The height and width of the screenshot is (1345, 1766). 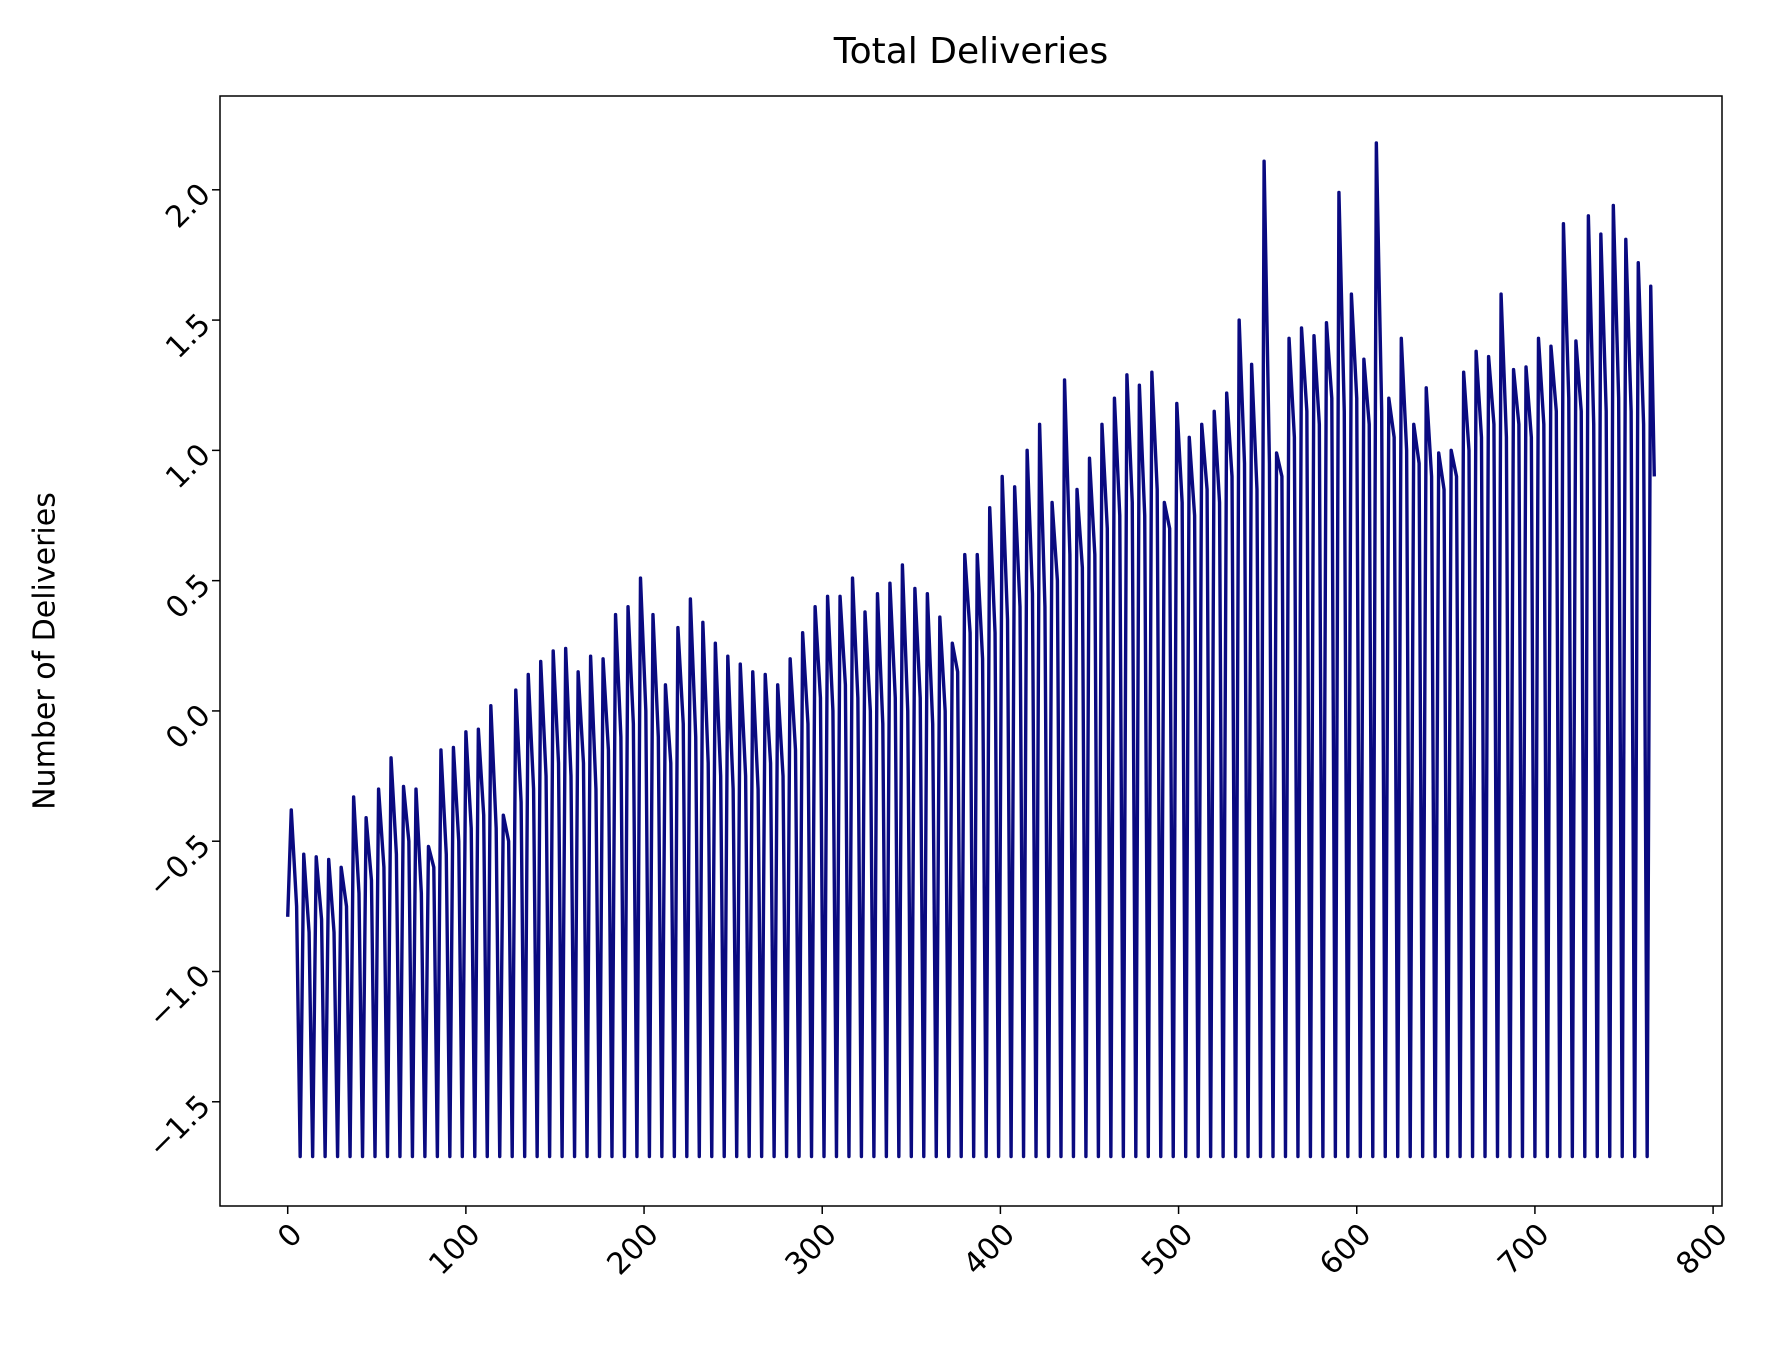 I want to click on x-tick-label: 200, so click(x=632, y=1249).